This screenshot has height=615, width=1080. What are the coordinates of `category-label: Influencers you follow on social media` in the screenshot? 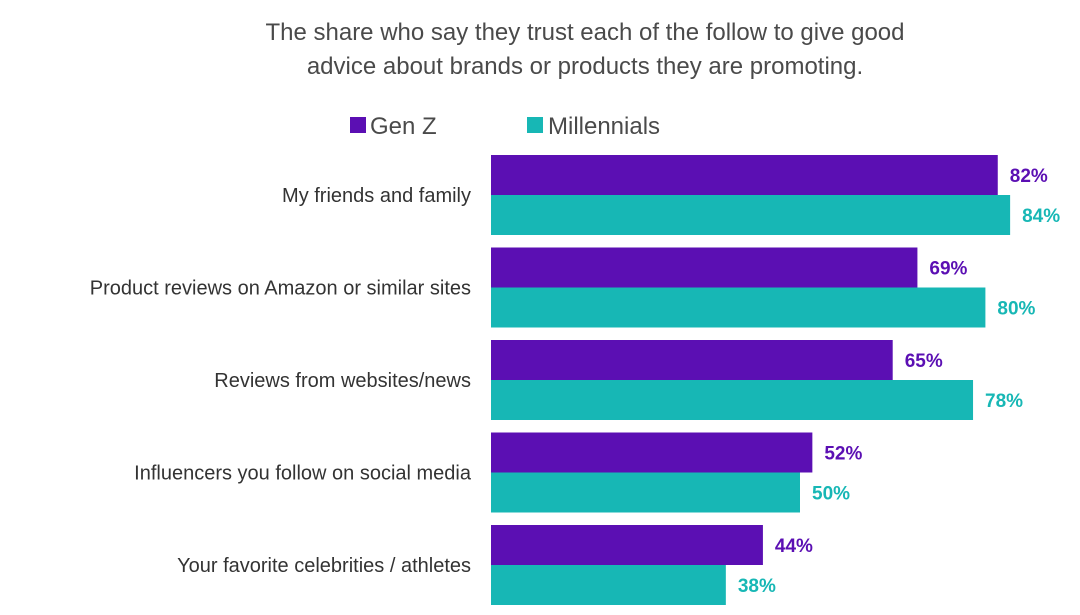 It's located at (303, 474).